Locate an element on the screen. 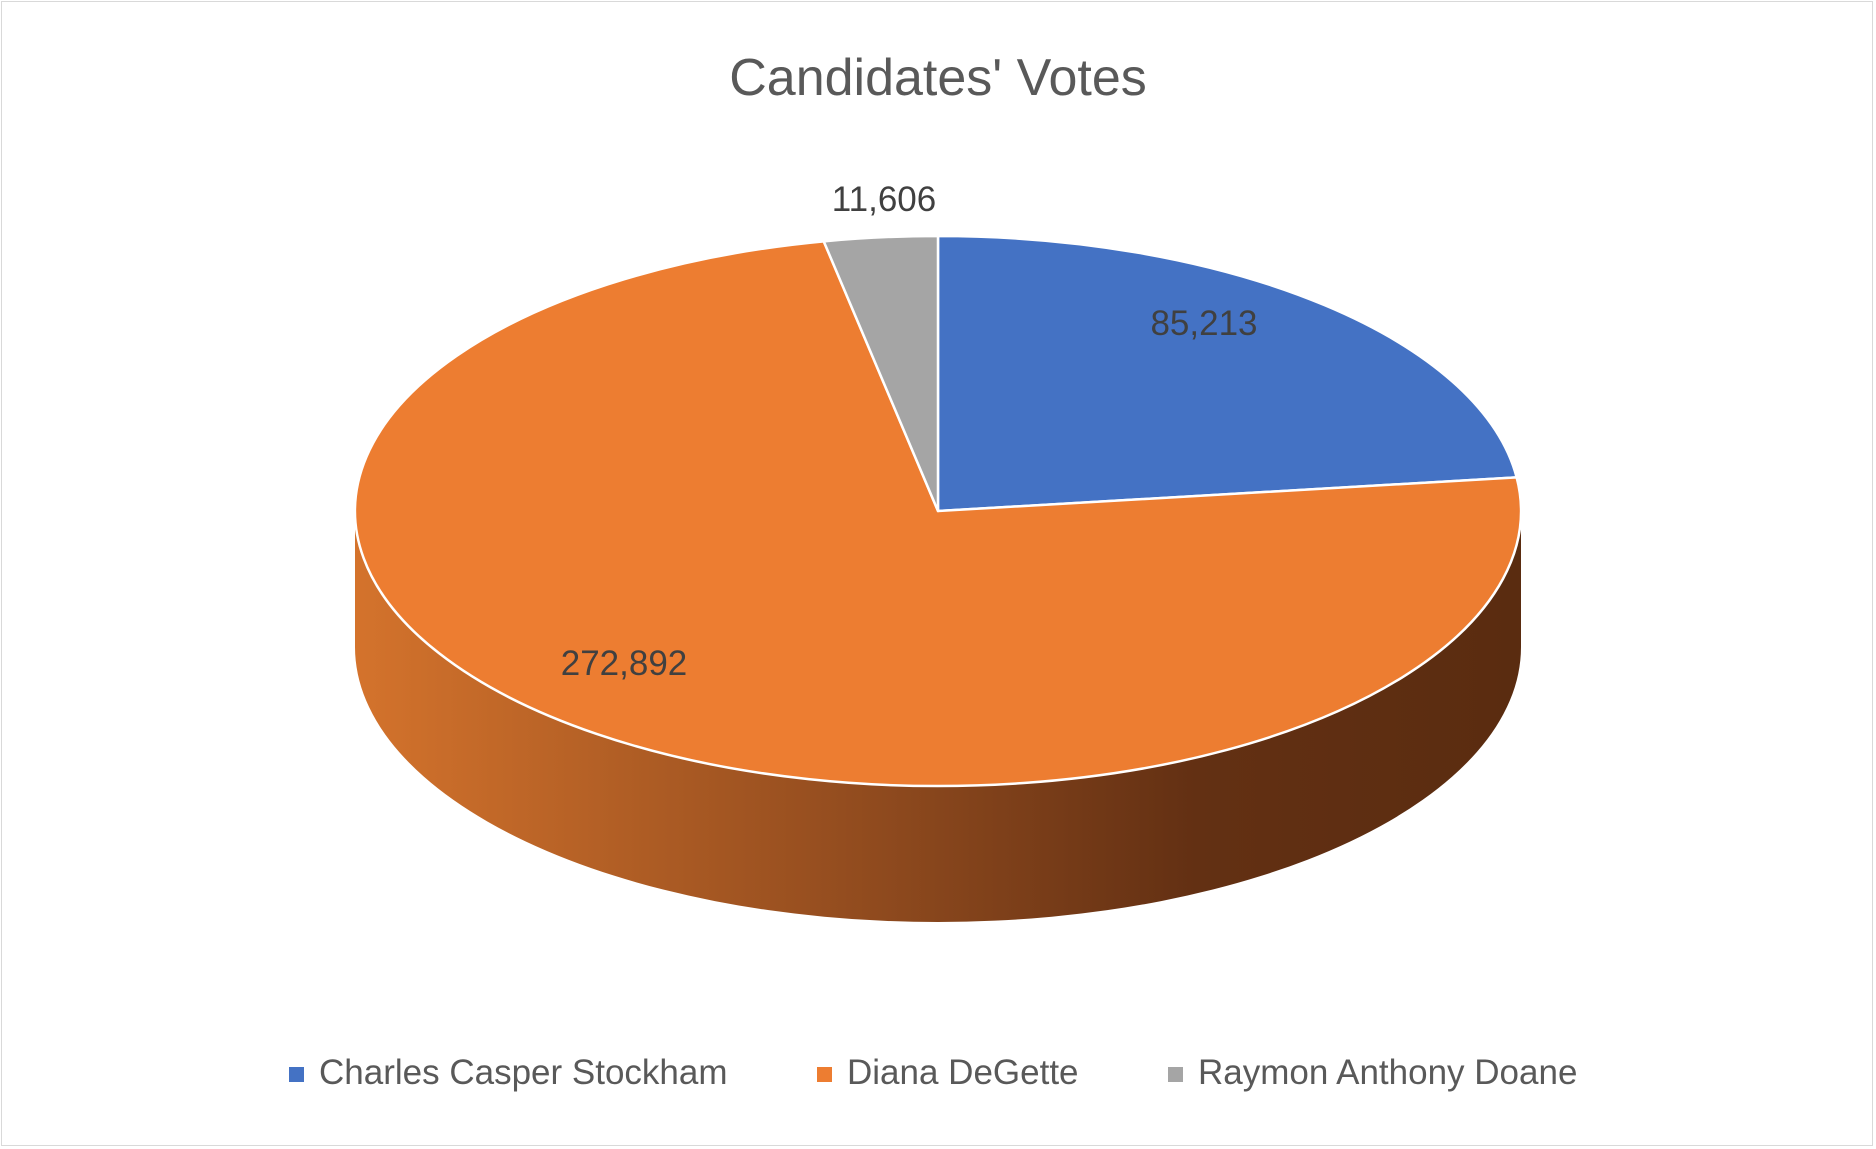 The image size is (1876, 1149). data-label-diana-degette: 272,892 is located at coordinates (624, 663).